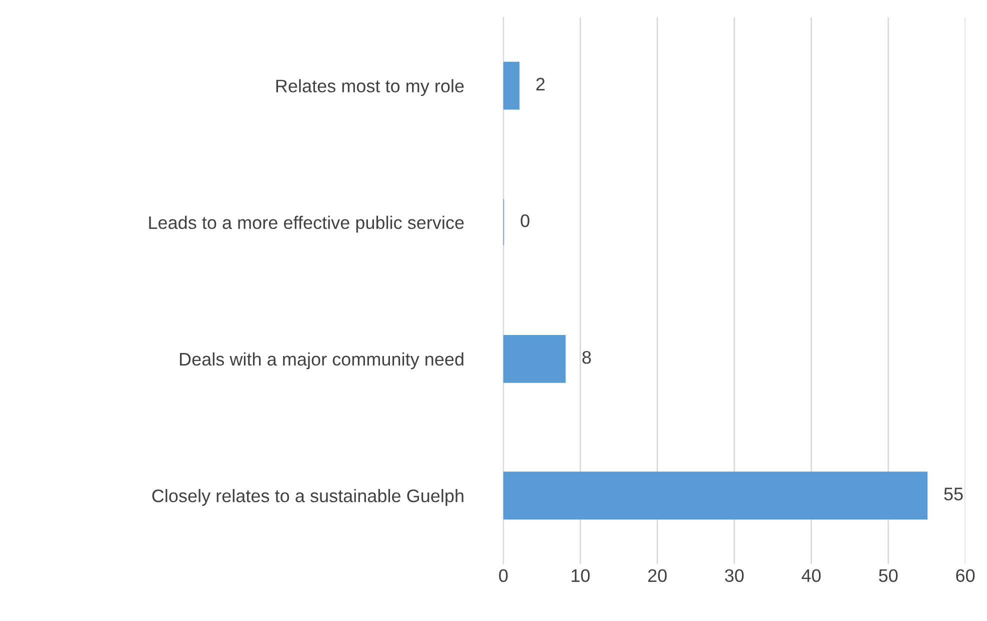 The height and width of the screenshot is (621, 987). Describe the element at coordinates (657, 575) in the screenshot. I see `x-tick-label: 20` at that location.